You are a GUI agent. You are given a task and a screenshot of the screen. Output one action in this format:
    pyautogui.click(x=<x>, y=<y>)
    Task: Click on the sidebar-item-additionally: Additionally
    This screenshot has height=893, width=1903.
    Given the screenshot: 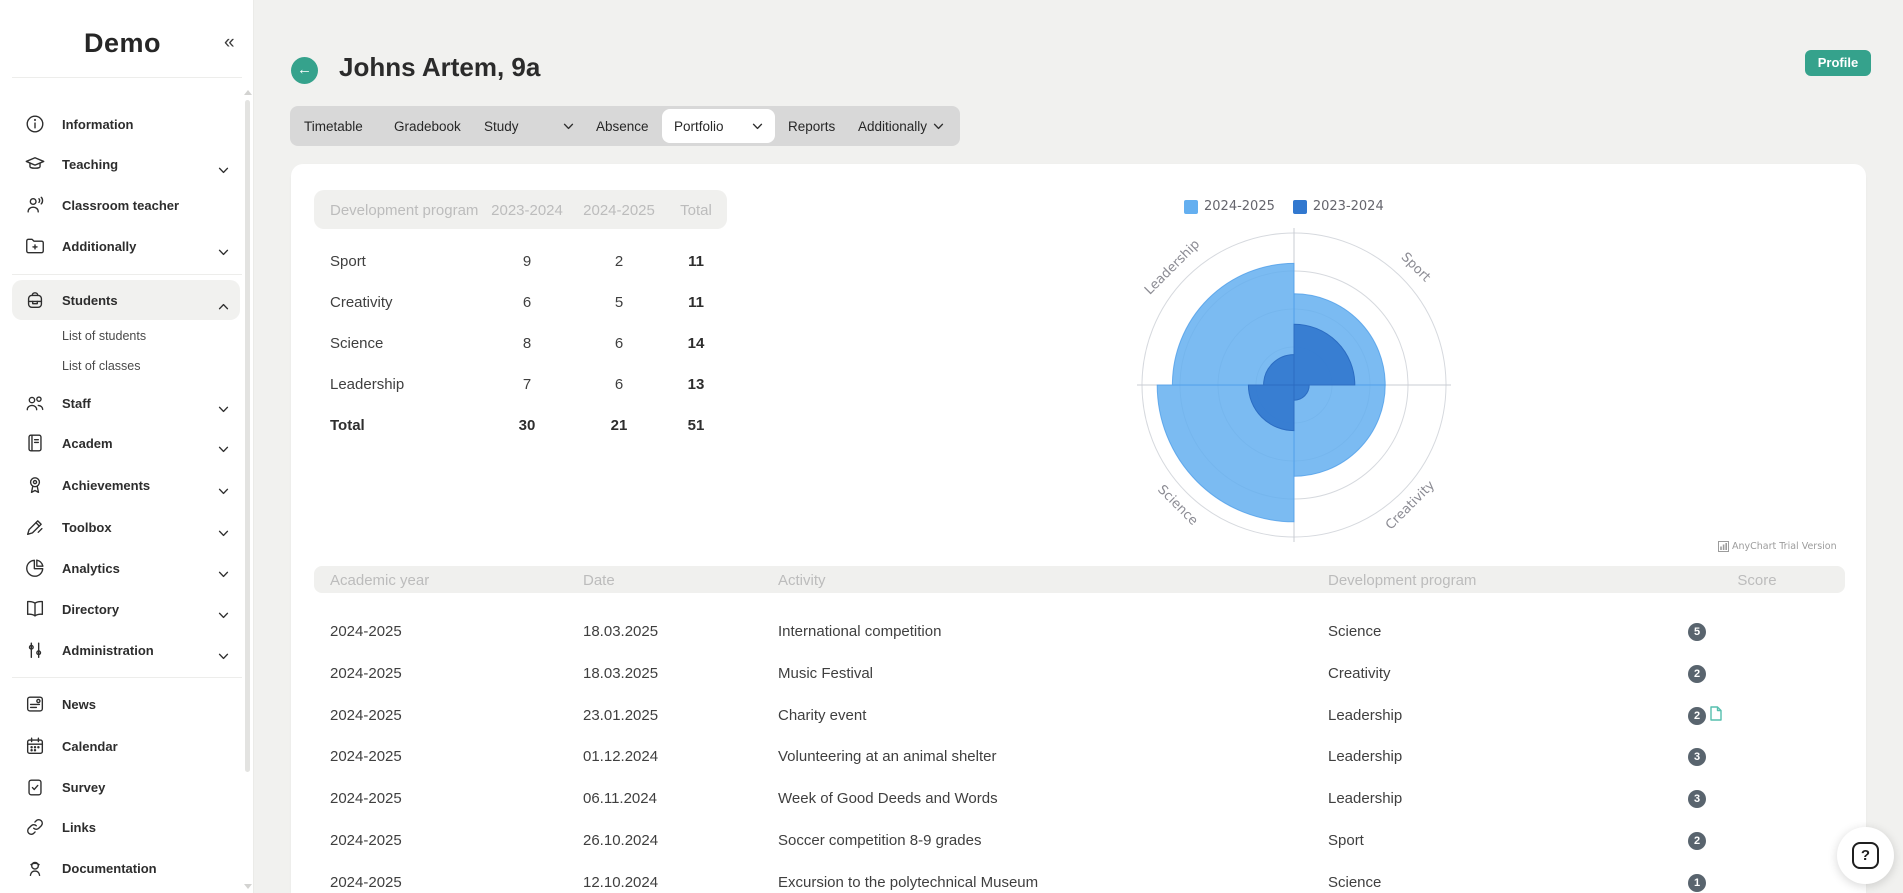 What is the action you would take?
    pyautogui.click(x=126, y=246)
    